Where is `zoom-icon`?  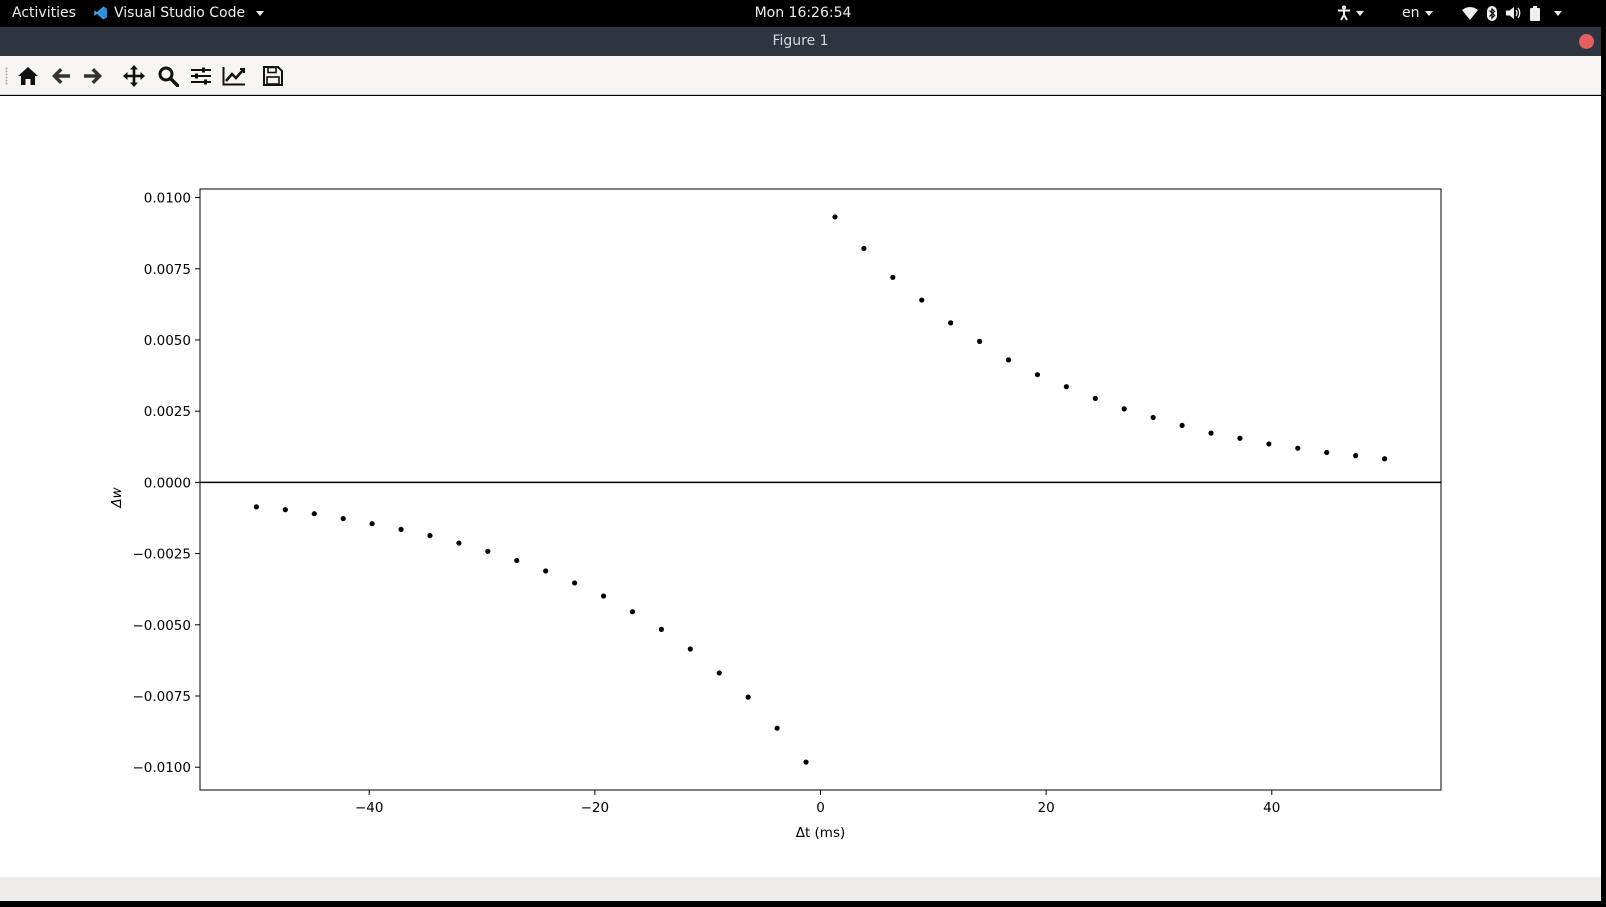
zoom-icon is located at coordinates (168, 76).